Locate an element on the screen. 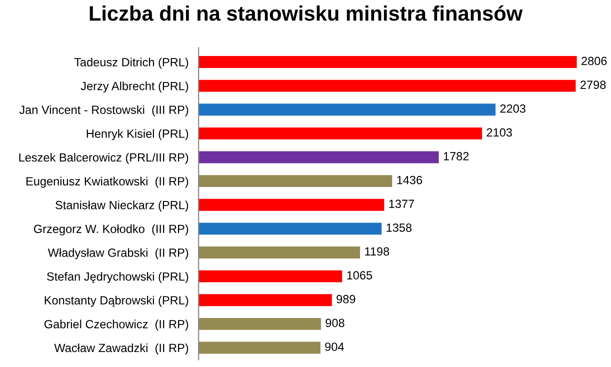  y-tick-label: Stanisław Nieckarz (PRL) is located at coordinates (122, 206).